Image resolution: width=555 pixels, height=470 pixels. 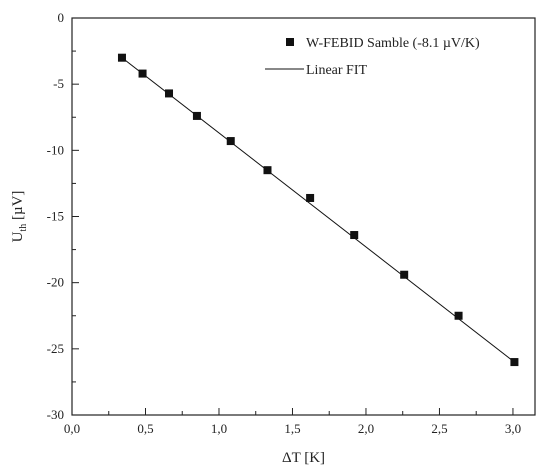 What do you see at coordinates (145, 428) in the screenshot?
I see `x-tick-label: 0,5` at bounding box center [145, 428].